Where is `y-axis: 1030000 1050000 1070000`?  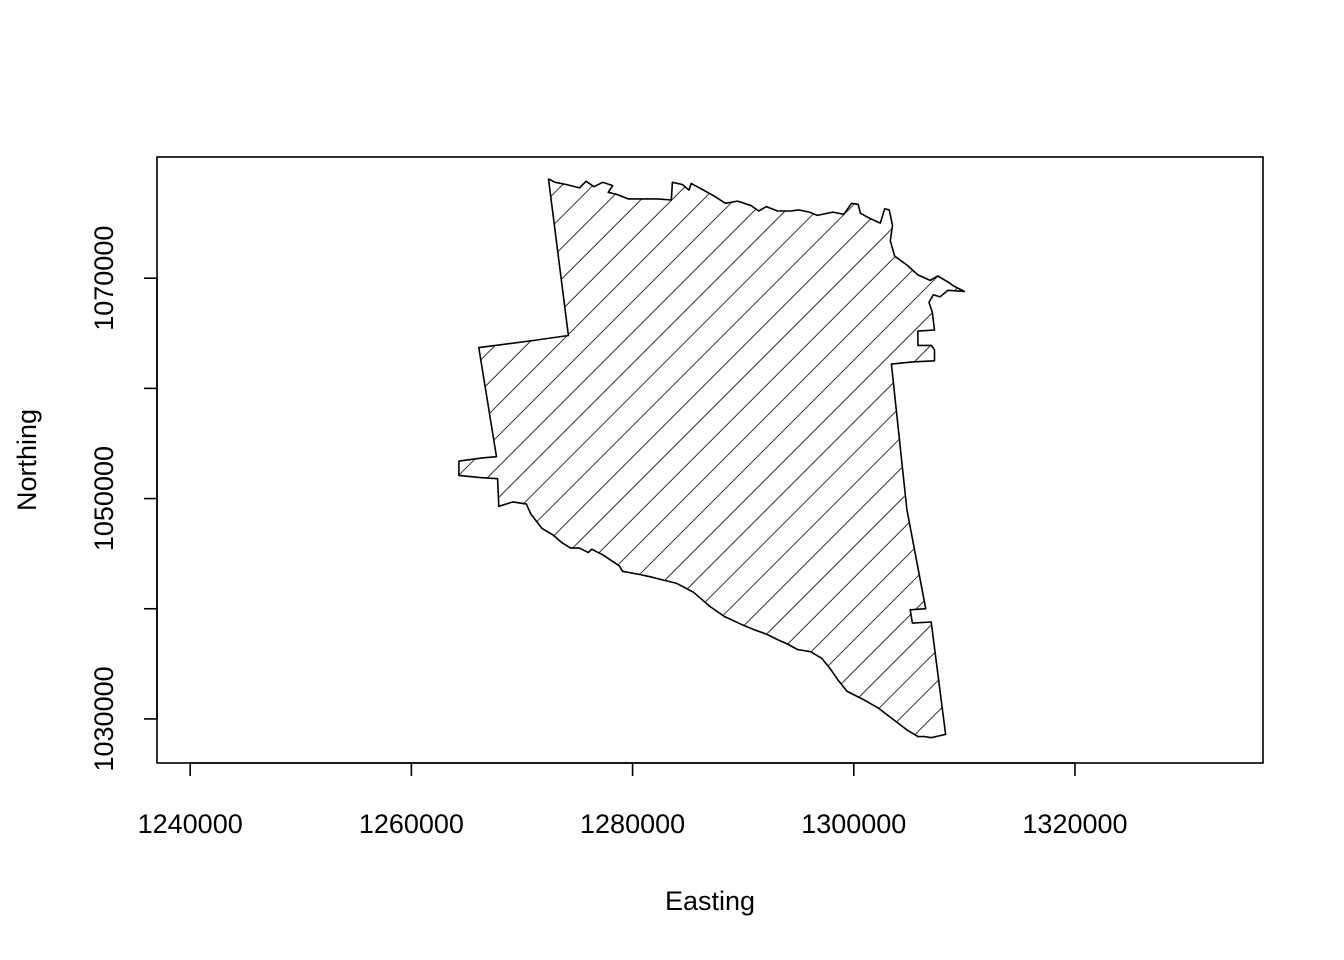 y-axis: 1030000 1050000 1070000 is located at coordinates (123, 498).